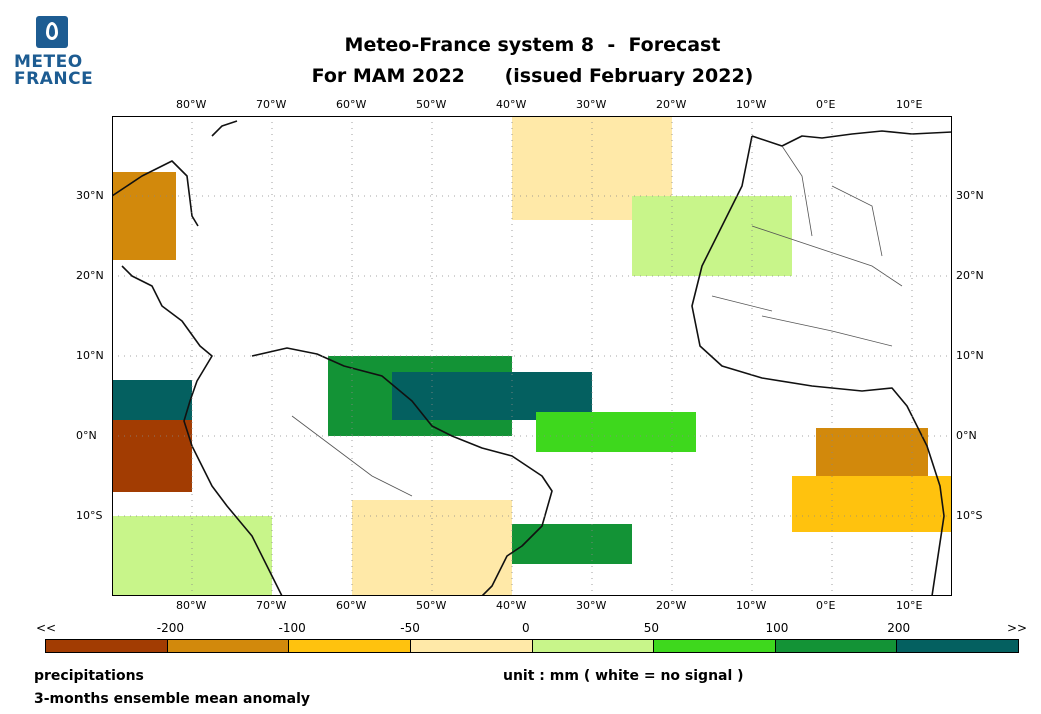 The image size is (1041, 714). Describe the element at coordinates (777, 628) in the screenshot. I see `legend-label: 100` at that location.